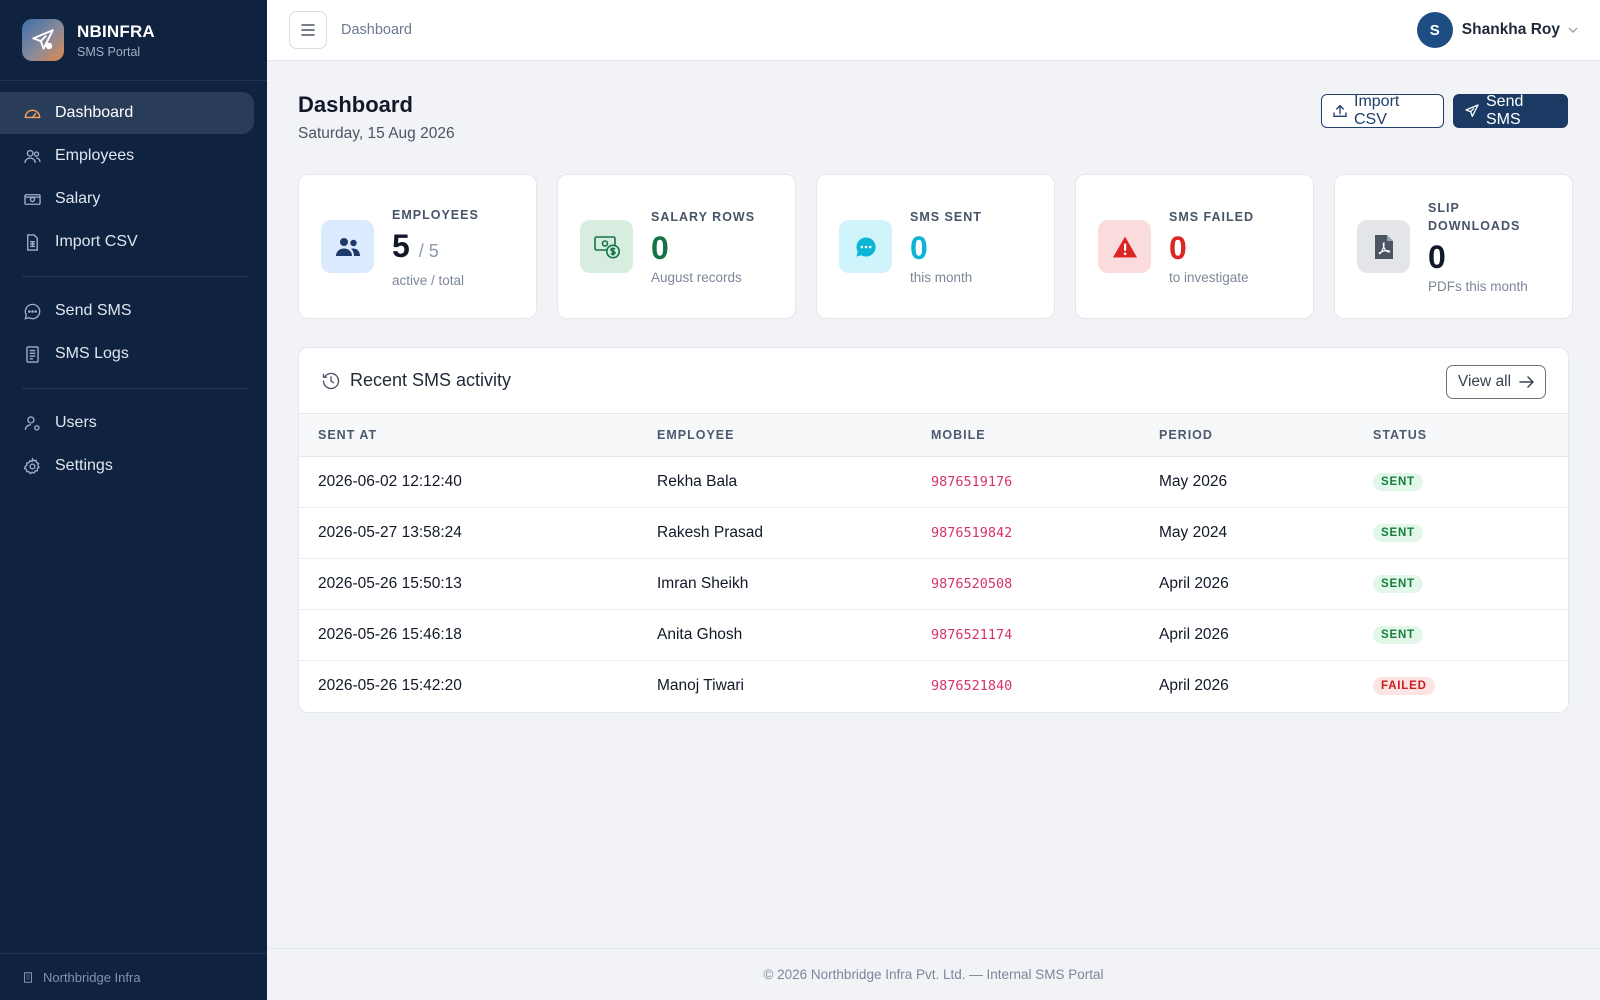 The height and width of the screenshot is (1000, 1600). Describe the element at coordinates (478, 584) in the screenshot. I see `sent-at-cell: 2026-05-26 15:50:13` at that location.